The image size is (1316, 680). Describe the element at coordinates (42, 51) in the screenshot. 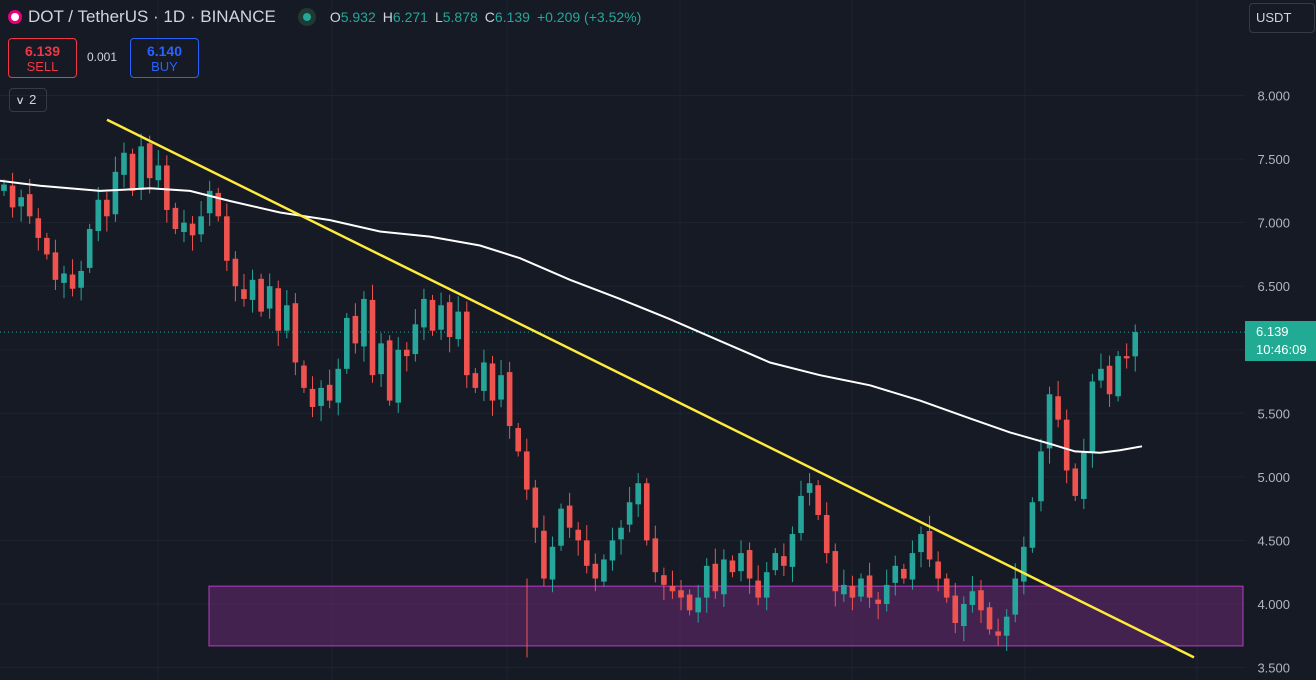

I see `sell-price: 6.139` at that location.